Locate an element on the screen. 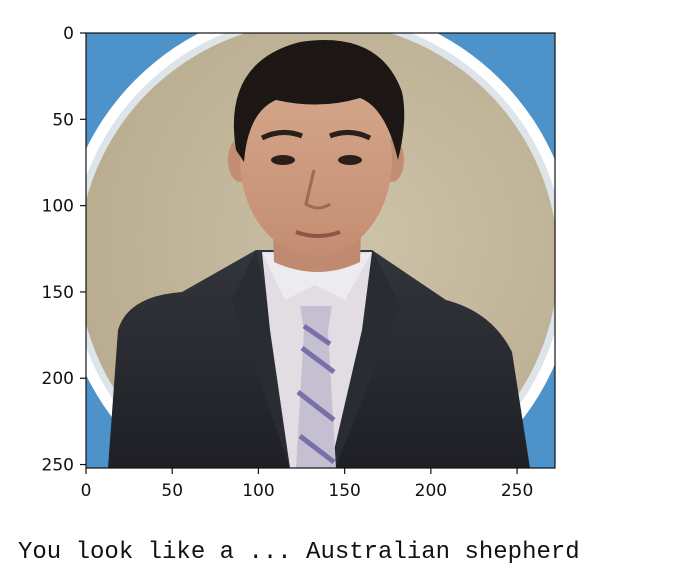 The height and width of the screenshot is (582, 686). x-tick-label: 200 is located at coordinates (431, 491).